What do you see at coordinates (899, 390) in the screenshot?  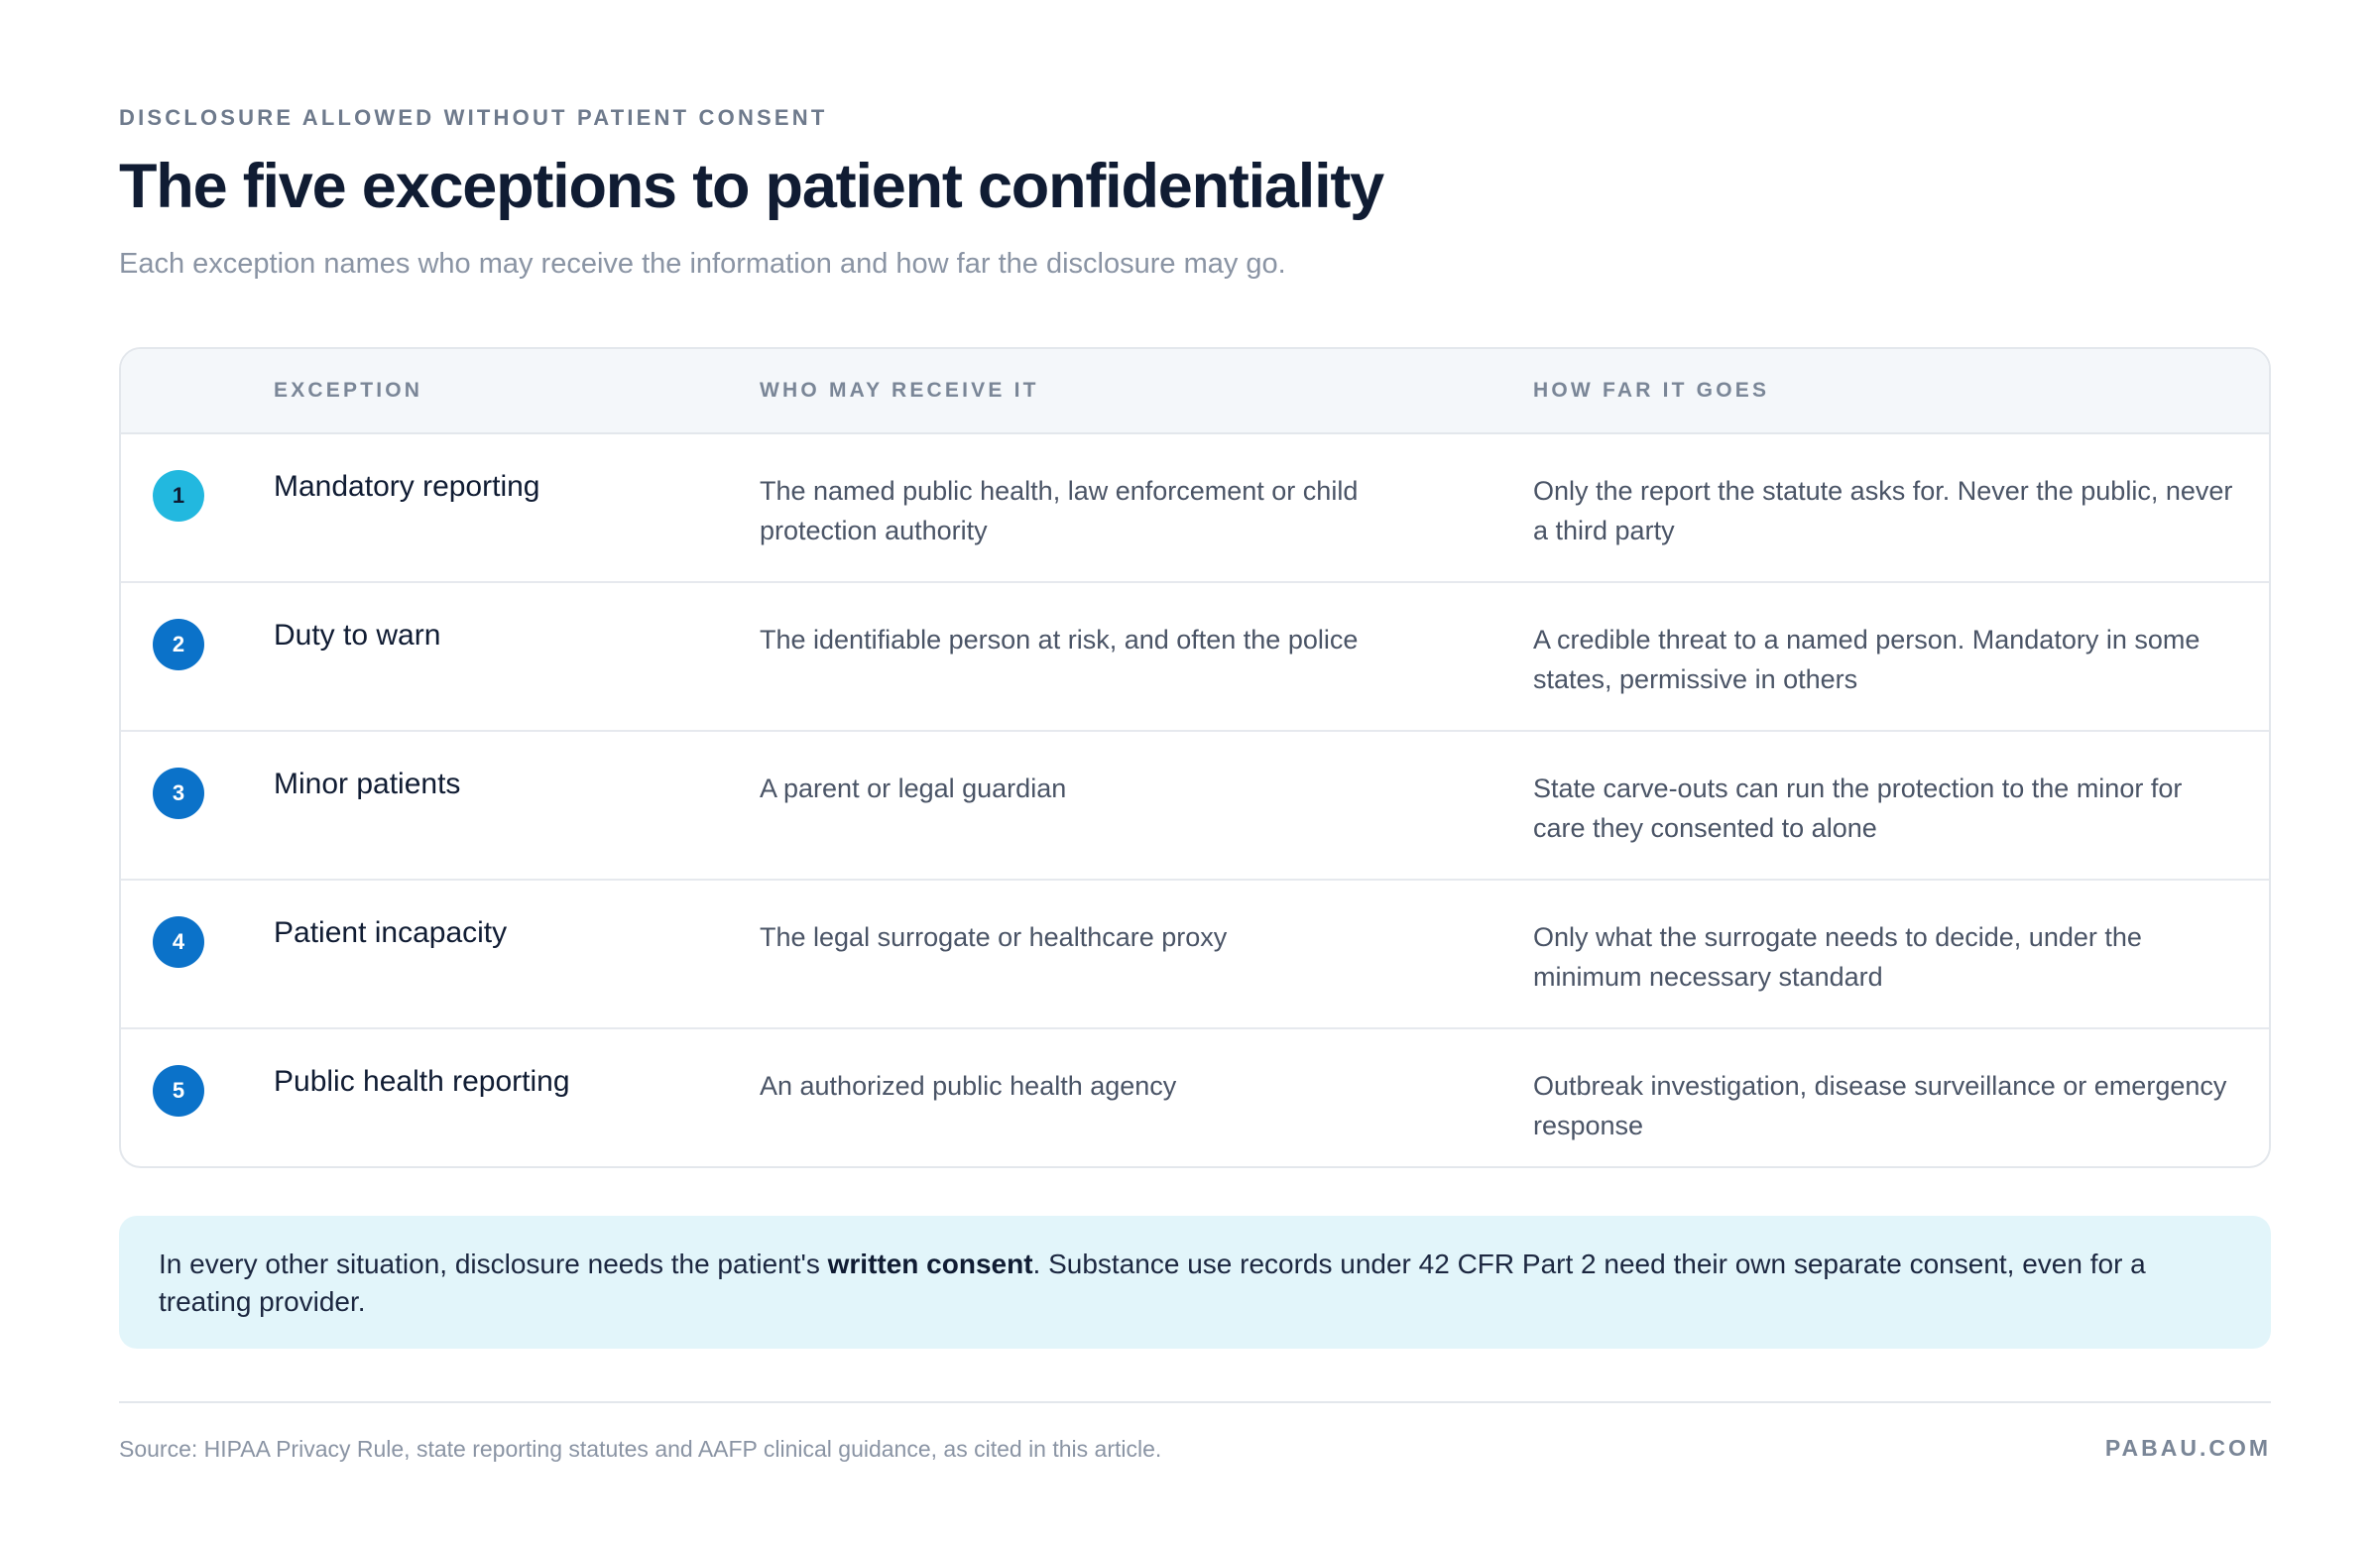 I see `column-header-who: WHO MAY RECEIVE IT` at bounding box center [899, 390].